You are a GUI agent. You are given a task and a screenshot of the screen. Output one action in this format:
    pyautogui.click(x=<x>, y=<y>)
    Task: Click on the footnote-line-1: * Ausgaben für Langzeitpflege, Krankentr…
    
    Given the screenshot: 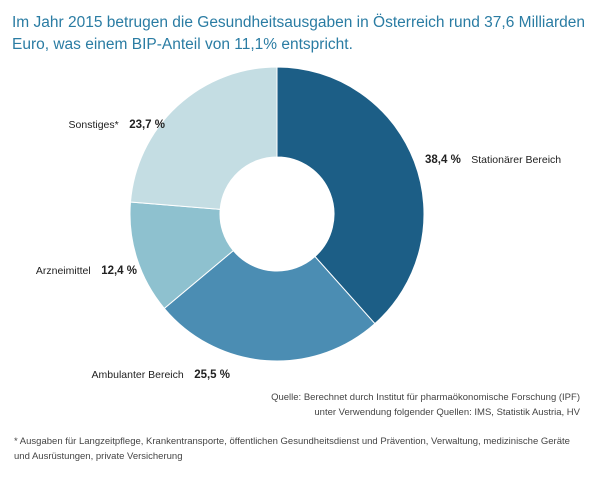 What is the action you would take?
    pyautogui.click(x=292, y=441)
    